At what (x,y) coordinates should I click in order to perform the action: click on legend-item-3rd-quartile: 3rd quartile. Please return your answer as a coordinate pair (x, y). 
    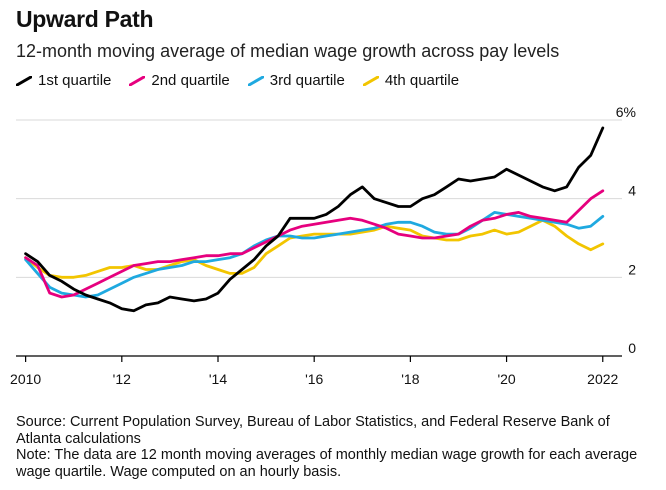
    Looking at the image, I should click on (296, 80).